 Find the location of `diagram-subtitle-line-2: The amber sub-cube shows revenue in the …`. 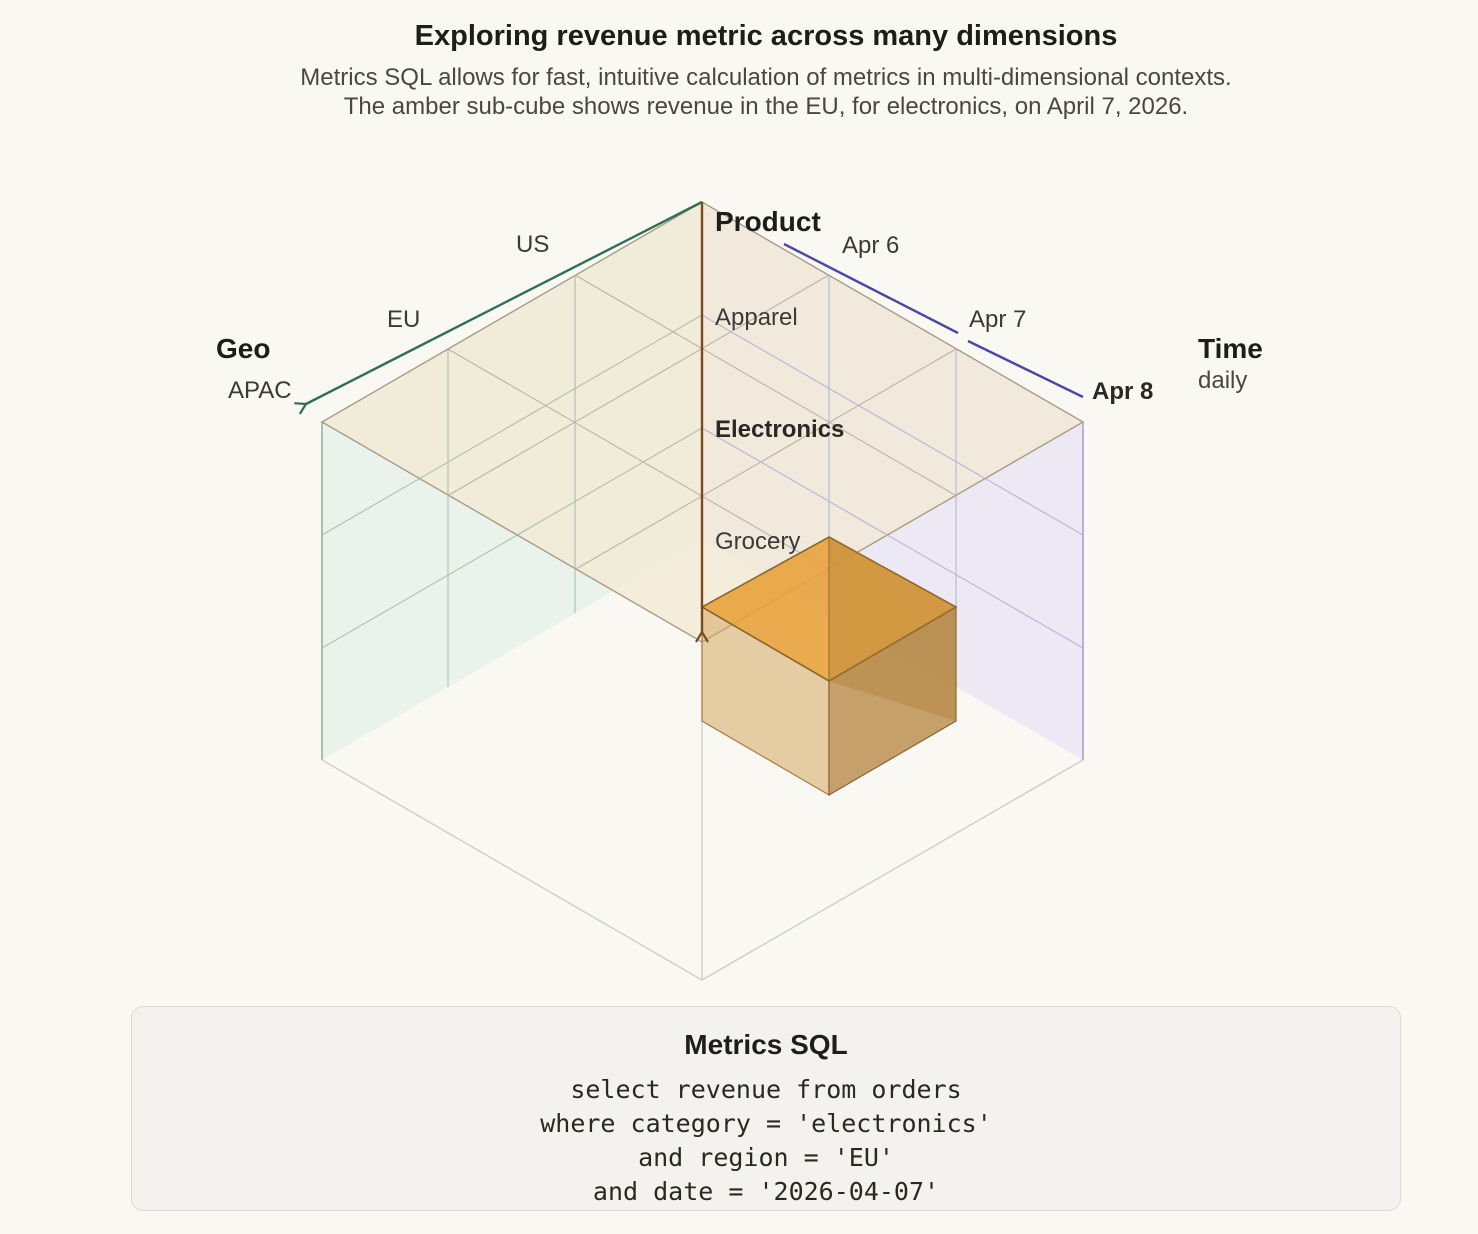

diagram-subtitle-line-2: The amber sub-cube shows revenue in the … is located at coordinates (766, 106).